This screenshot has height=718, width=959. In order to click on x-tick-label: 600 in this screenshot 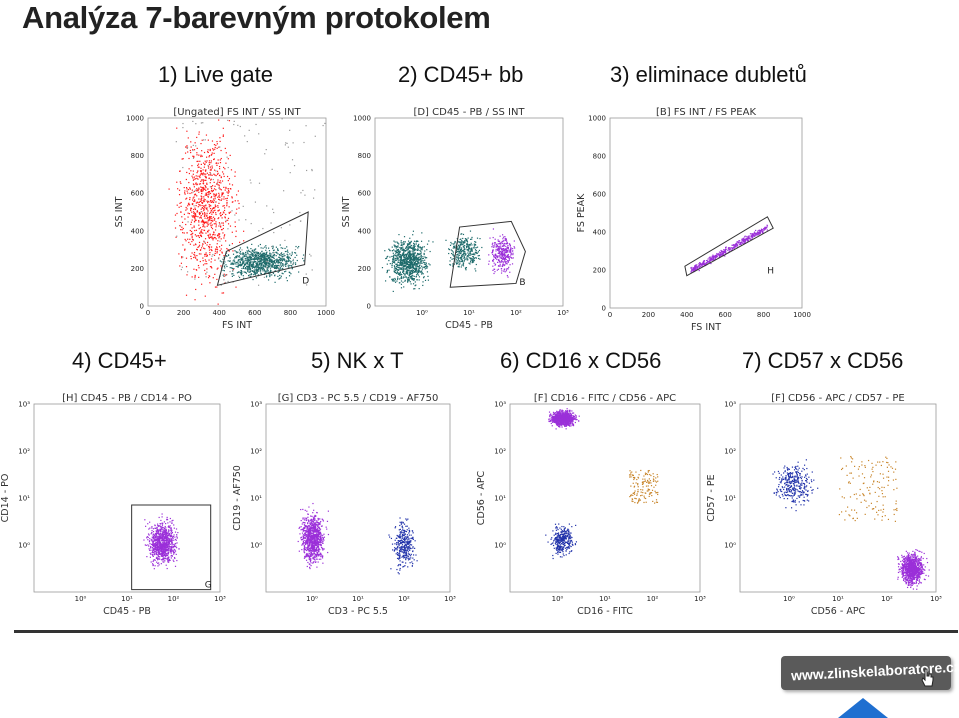, I will do `click(725, 315)`.